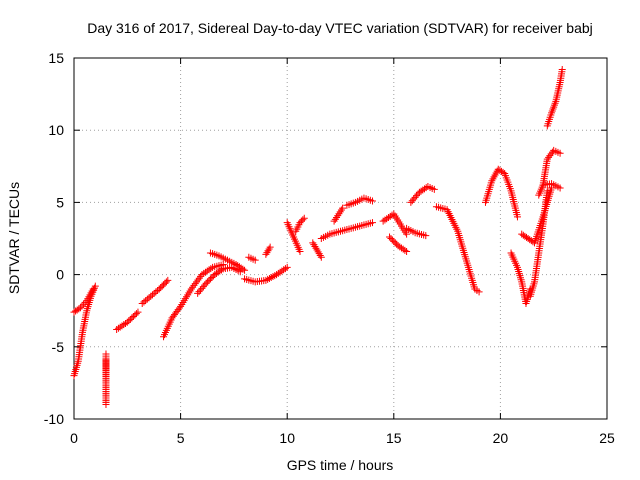 The width and height of the screenshot is (640, 480). I want to click on y-tick-label: 10, so click(56, 130).